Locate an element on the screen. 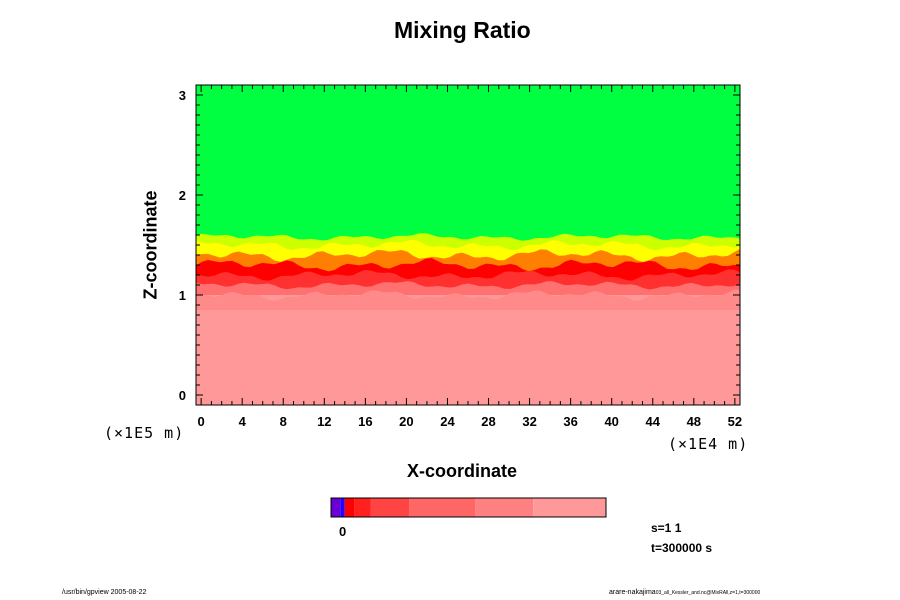 Image resolution: width=900 pixels, height=600 pixels. y-tick-label: 3 is located at coordinates (182, 95).